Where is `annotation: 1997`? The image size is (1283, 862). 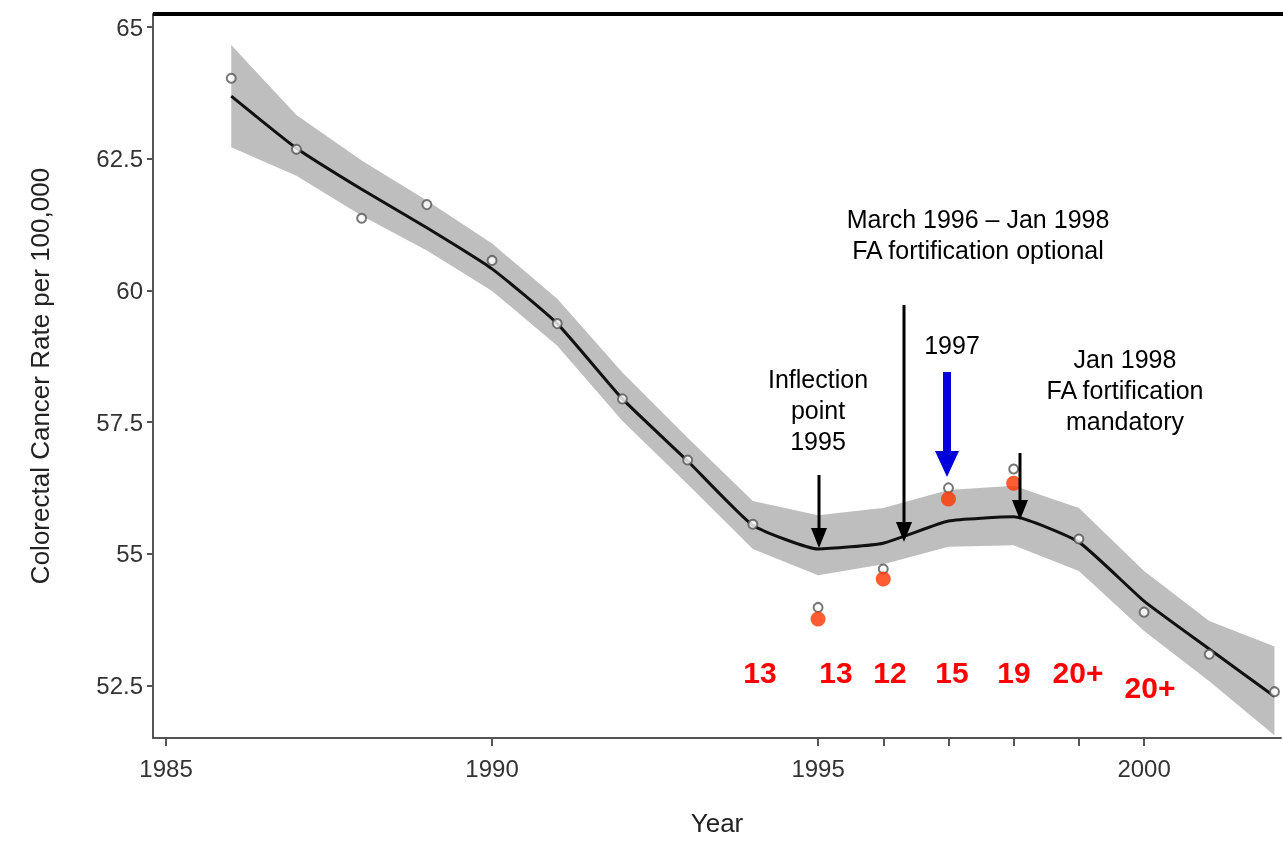
annotation: 1997 is located at coordinates (952, 345).